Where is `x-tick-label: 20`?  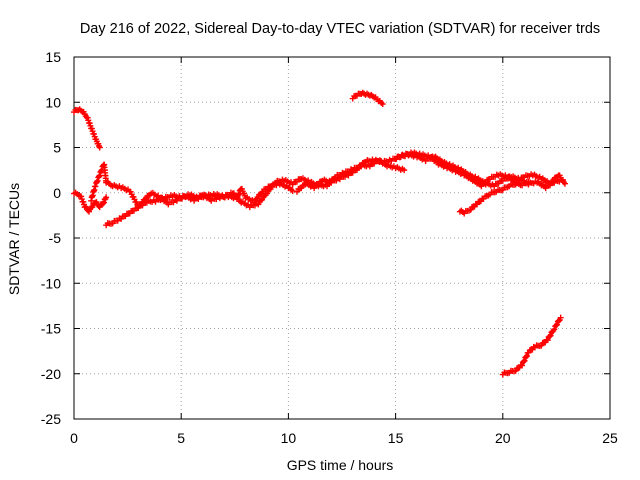 x-tick-label: 20 is located at coordinates (503, 438).